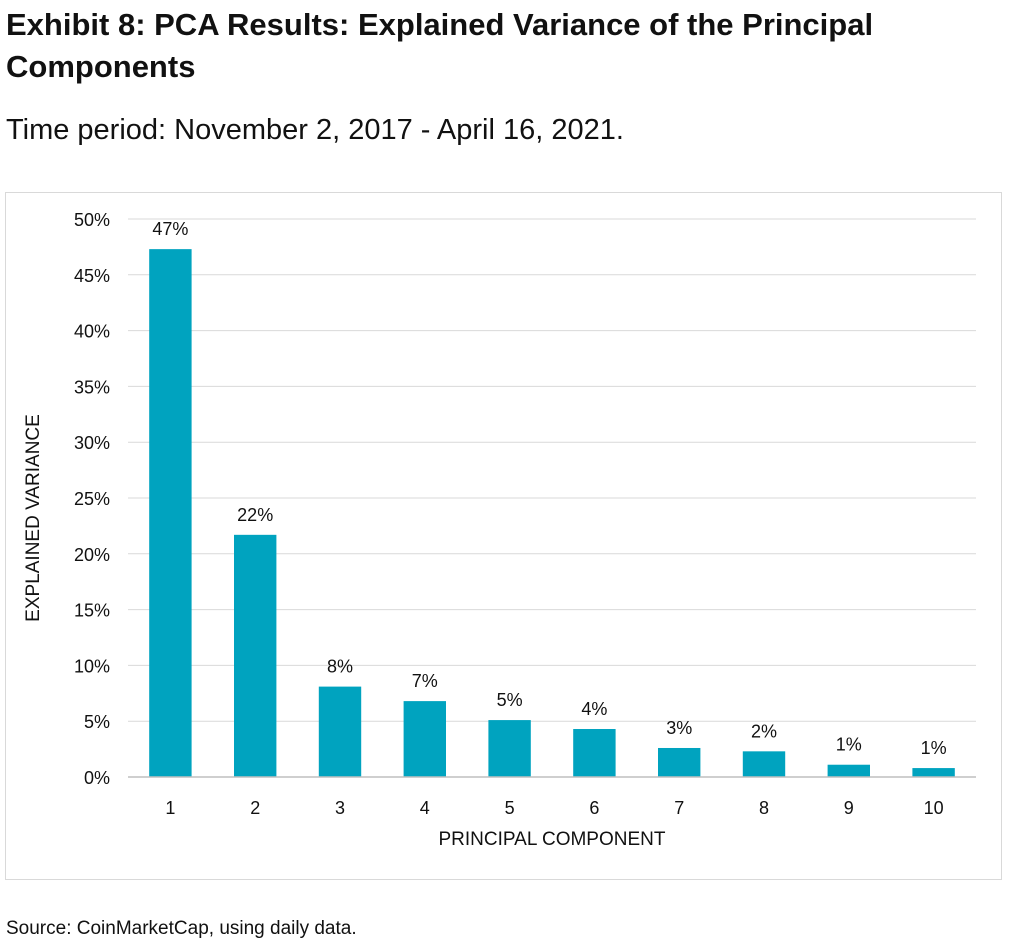 The width and height of the screenshot is (1015, 949). I want to click on source-note: Source: CoinMarketCap, using daily data., so click(181, 928).